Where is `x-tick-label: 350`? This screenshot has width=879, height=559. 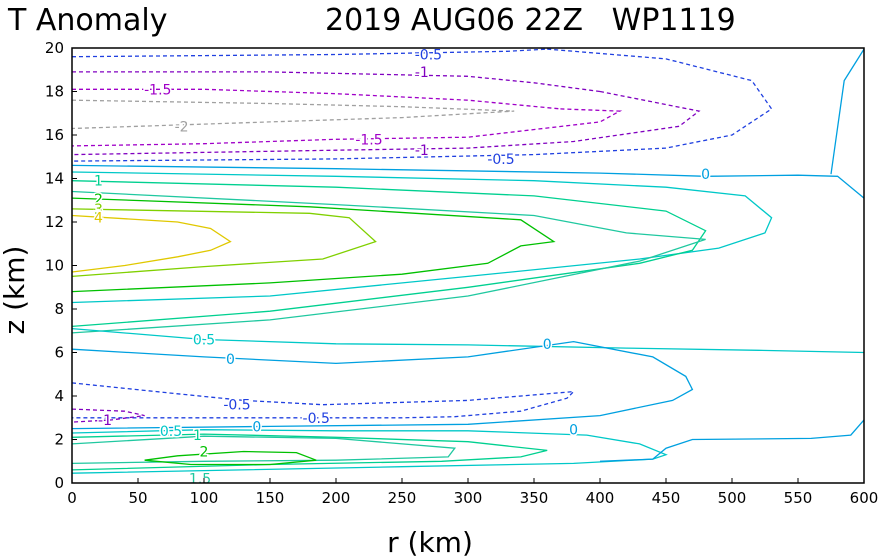 x-tick-label: 350 is located at coordinates (534, 498).